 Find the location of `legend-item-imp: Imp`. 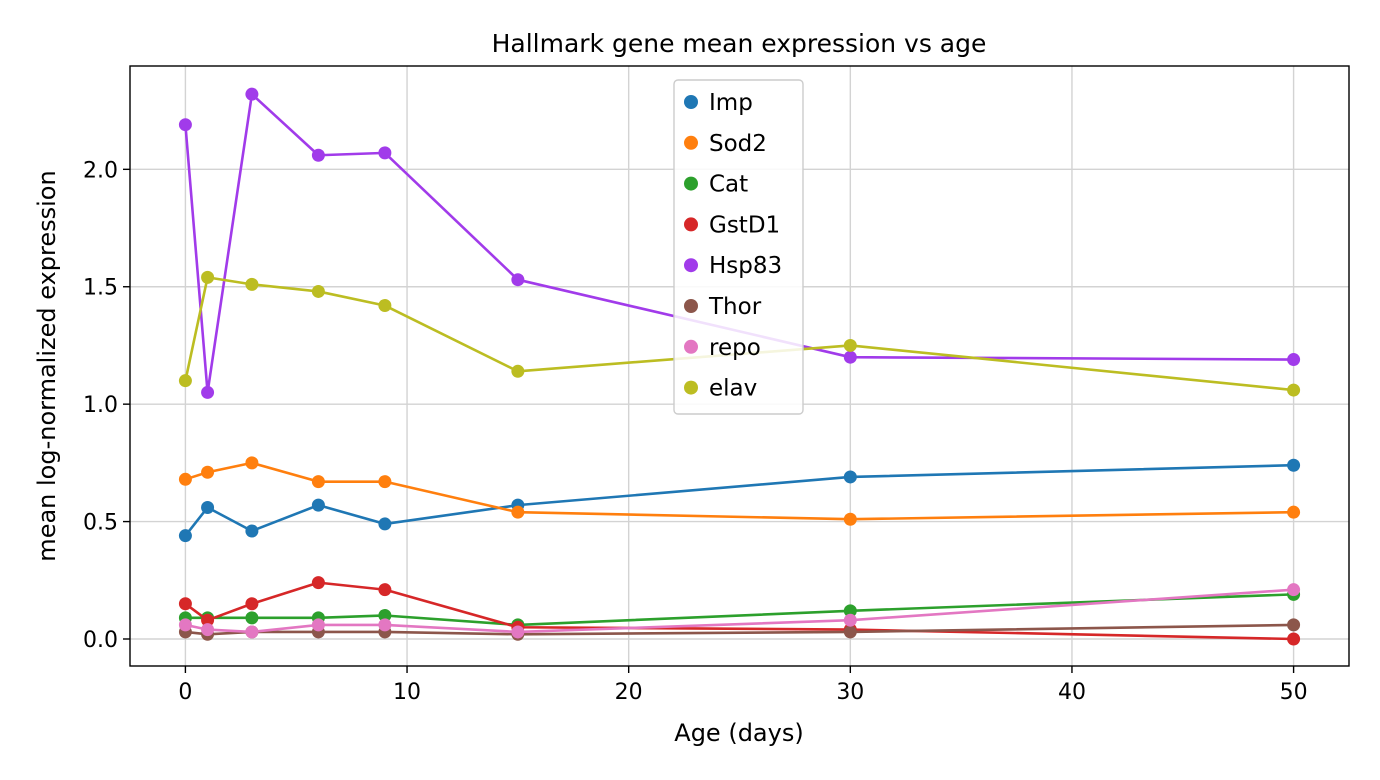

legend-item-imp: Imp is located at coordinates (718, 103).